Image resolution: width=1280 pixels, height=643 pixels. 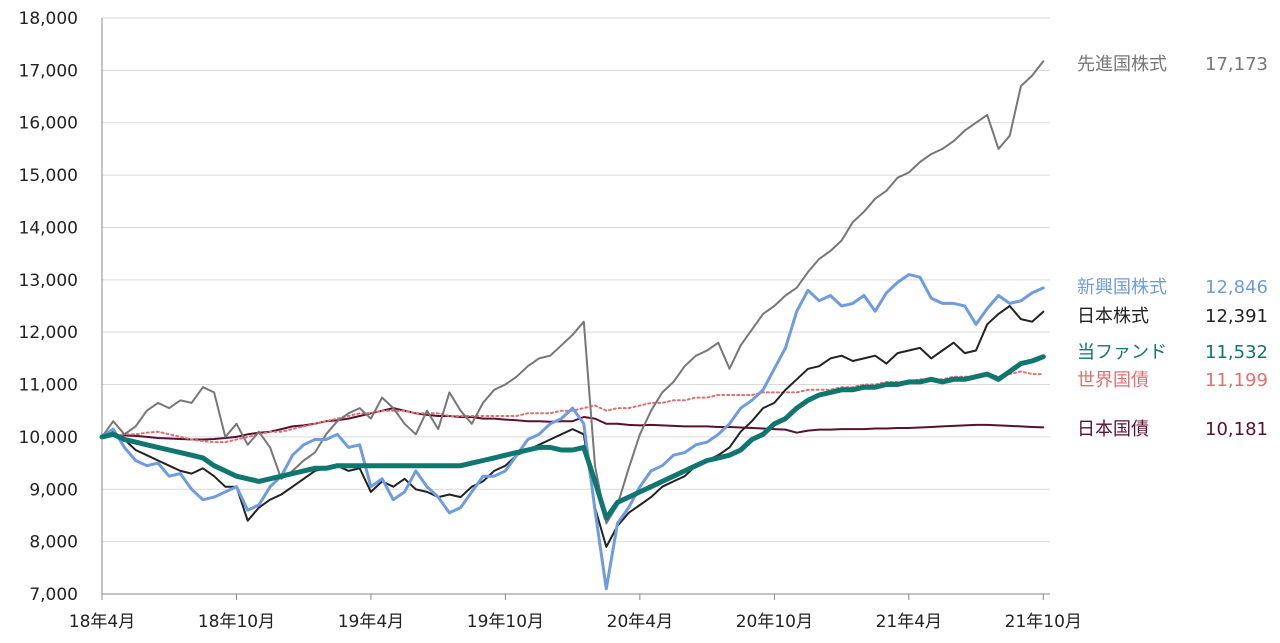 I want to click on y-tick-label: 13,000, so click(x=48, y=281).